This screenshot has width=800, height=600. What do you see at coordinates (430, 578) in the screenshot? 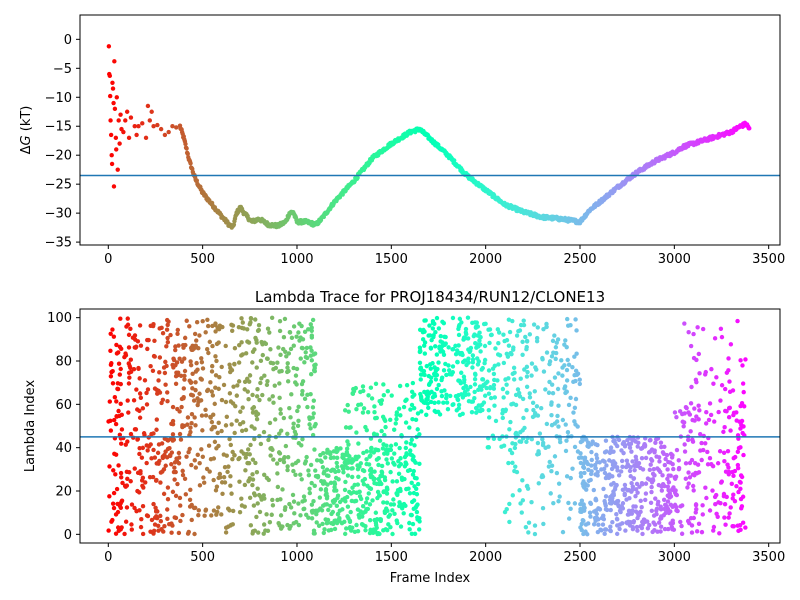
I see `lambda-x-axis-label: Frame Index` at bounding box center [430, 578].